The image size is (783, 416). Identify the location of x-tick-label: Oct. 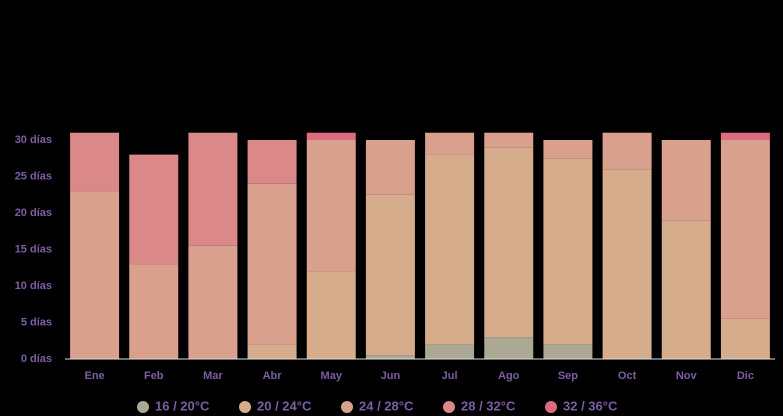
(627, 376).